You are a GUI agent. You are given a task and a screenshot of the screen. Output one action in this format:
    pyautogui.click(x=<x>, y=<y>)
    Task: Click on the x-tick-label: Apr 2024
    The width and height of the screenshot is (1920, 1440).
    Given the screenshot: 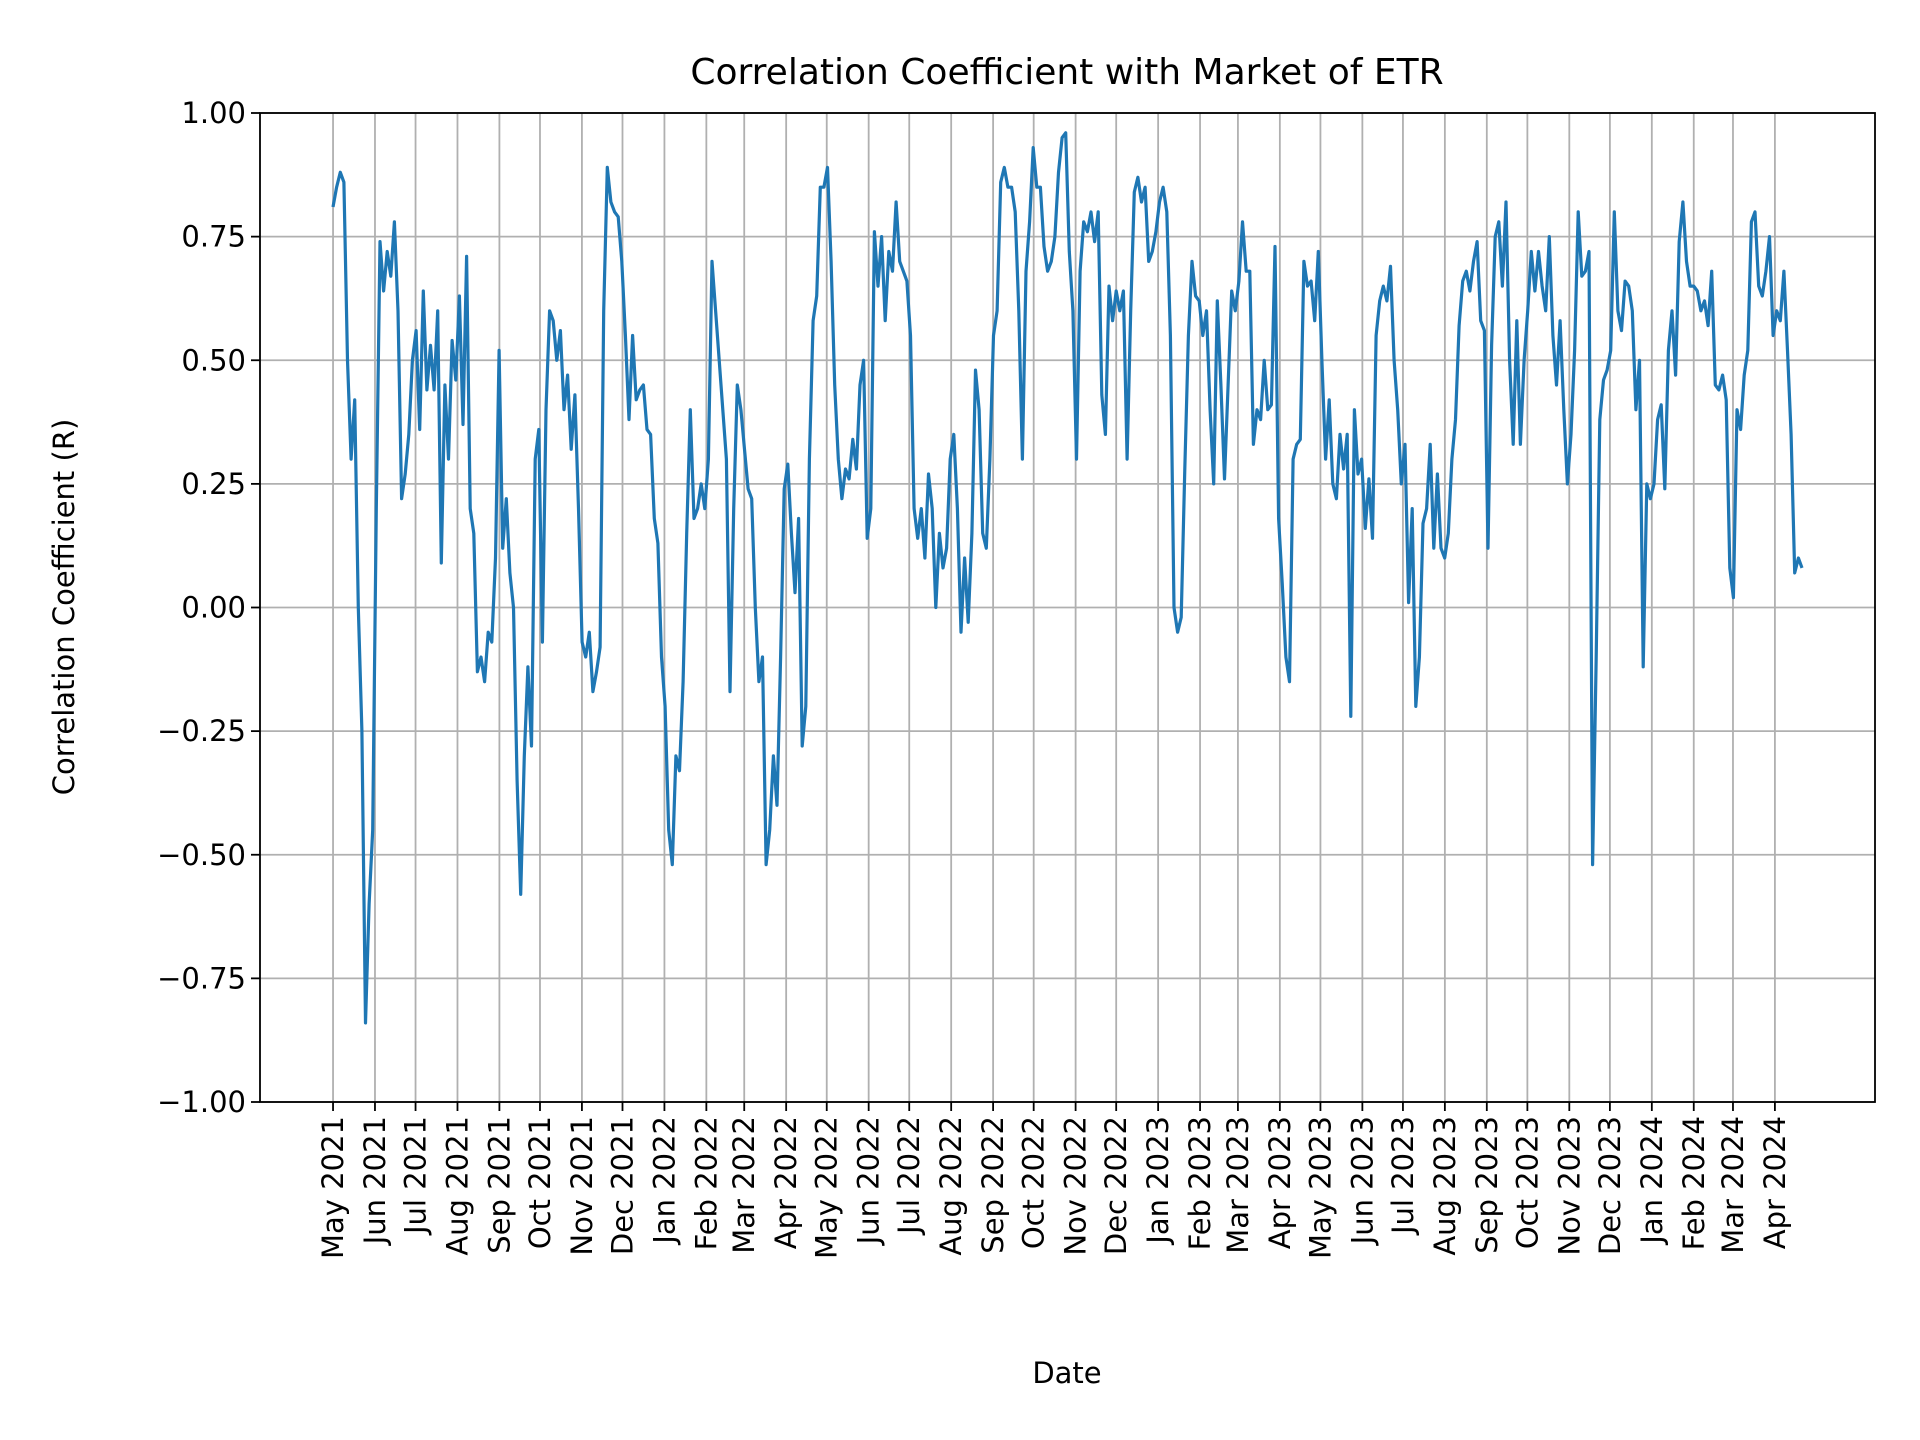 What is the action you would take?
    pyautogui.click(x=1775, y=1182)
    